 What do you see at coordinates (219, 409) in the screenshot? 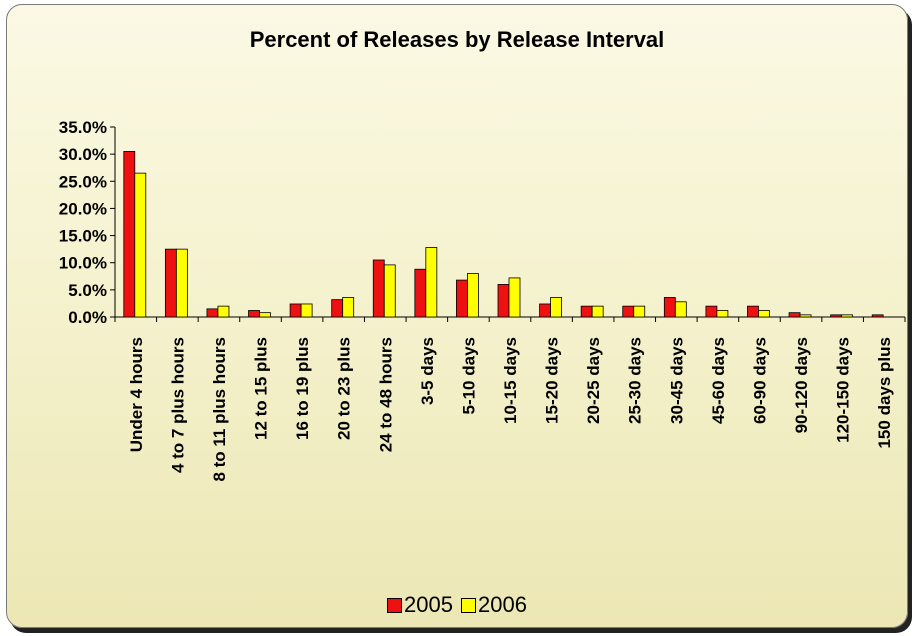
I see `x-category-label: 8 to 11 plus hours` at bounding box center [219, 409].